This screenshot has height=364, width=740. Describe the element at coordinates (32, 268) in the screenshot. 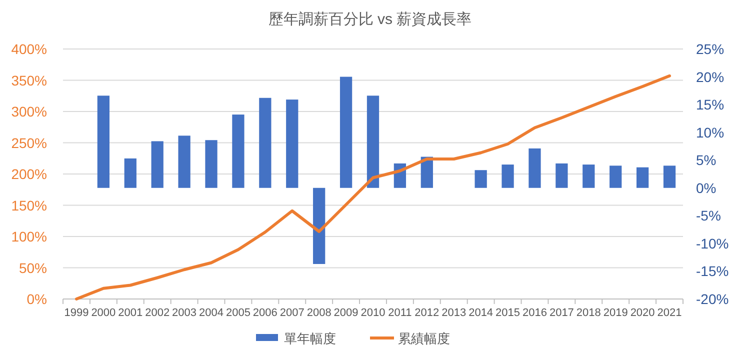

I see `y-tick-label: 50%` at that location.